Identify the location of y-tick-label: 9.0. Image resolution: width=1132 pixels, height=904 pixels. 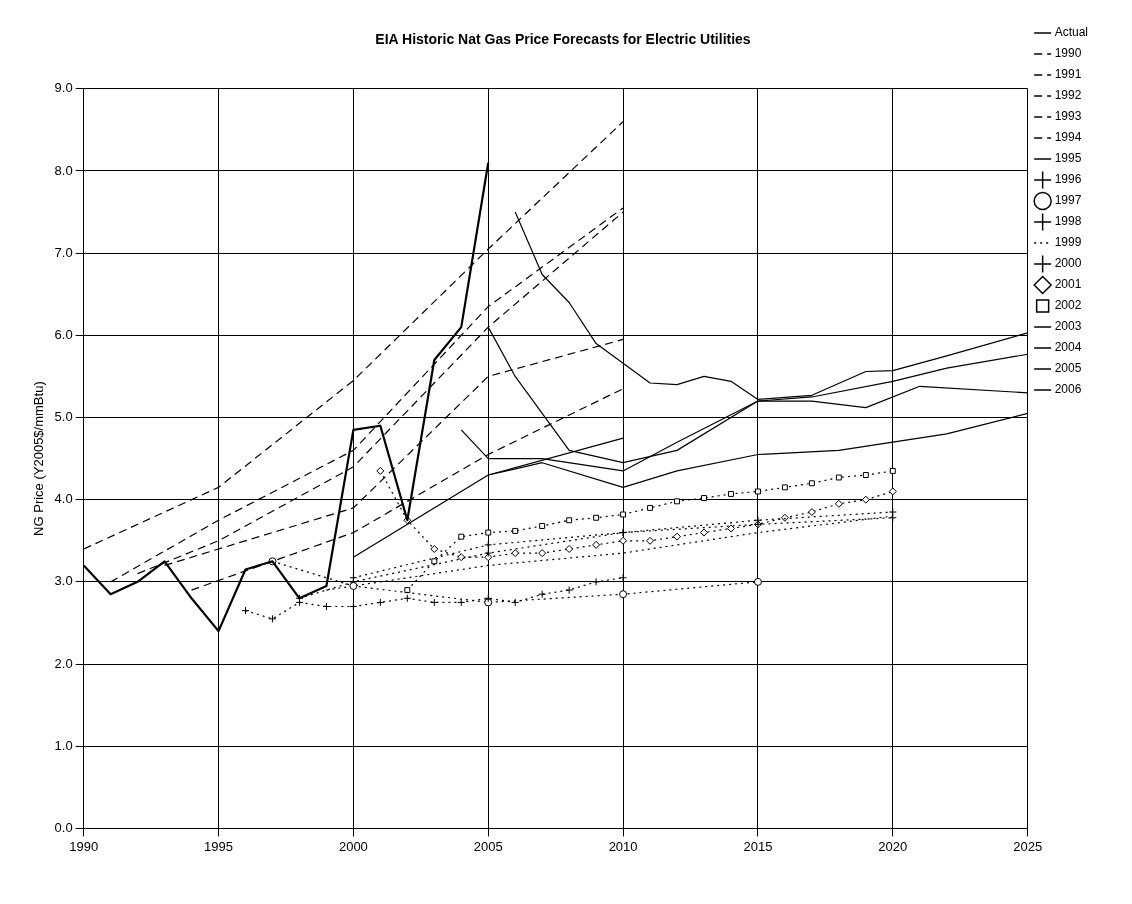
(63, 88).